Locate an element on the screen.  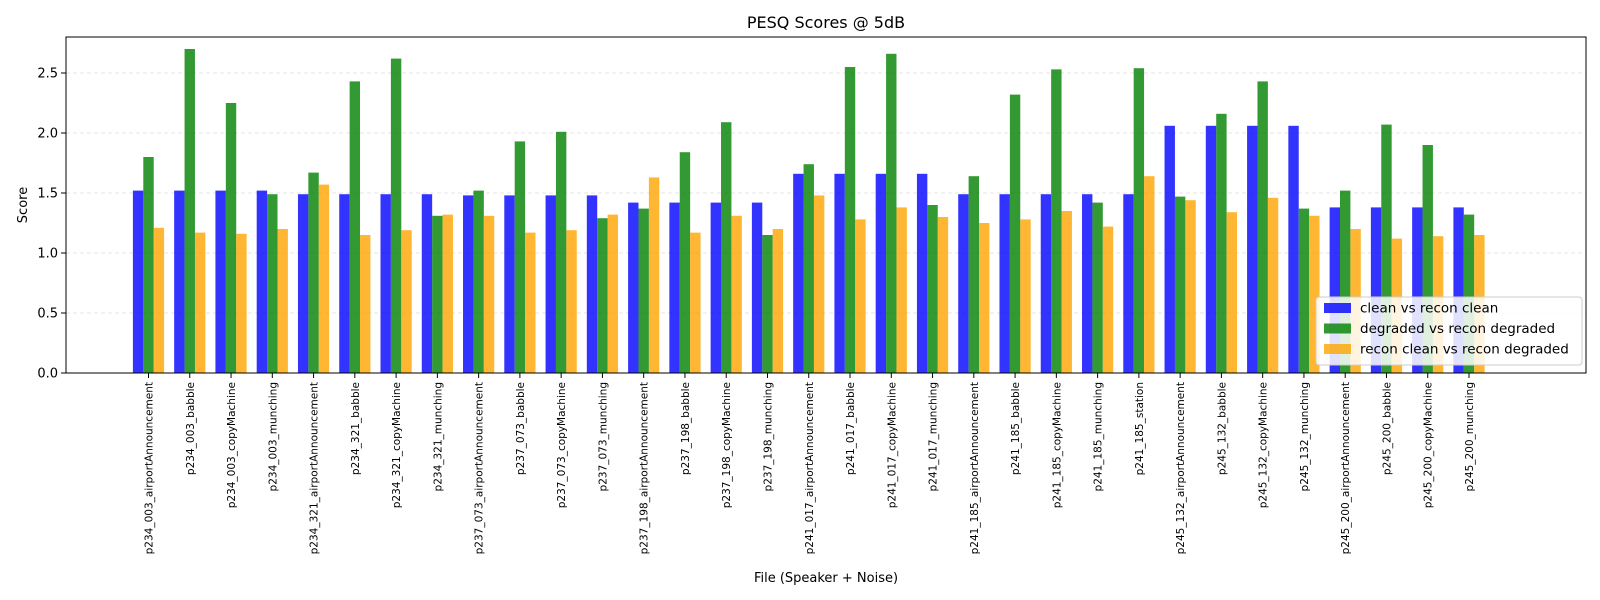
x-tick-label: p234_321_airportAnnouncement is located at coordinates (315, 468).